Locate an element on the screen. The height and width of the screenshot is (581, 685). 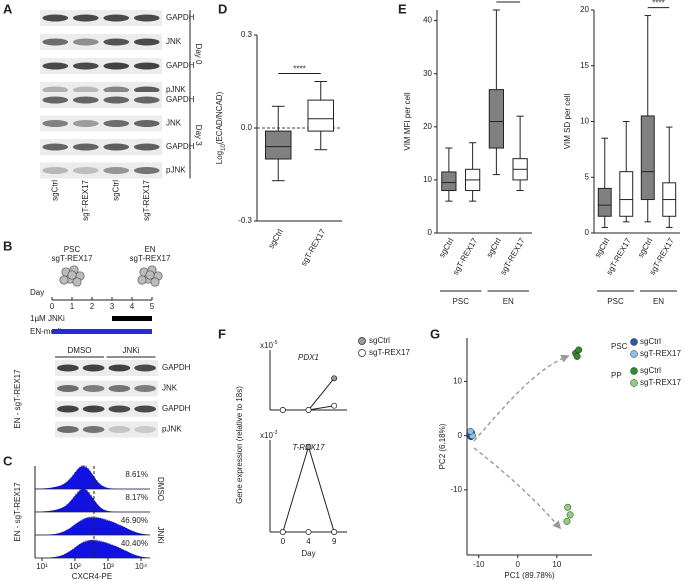
x-tick-label: sgCtrl is located at coordinates (446, 247).